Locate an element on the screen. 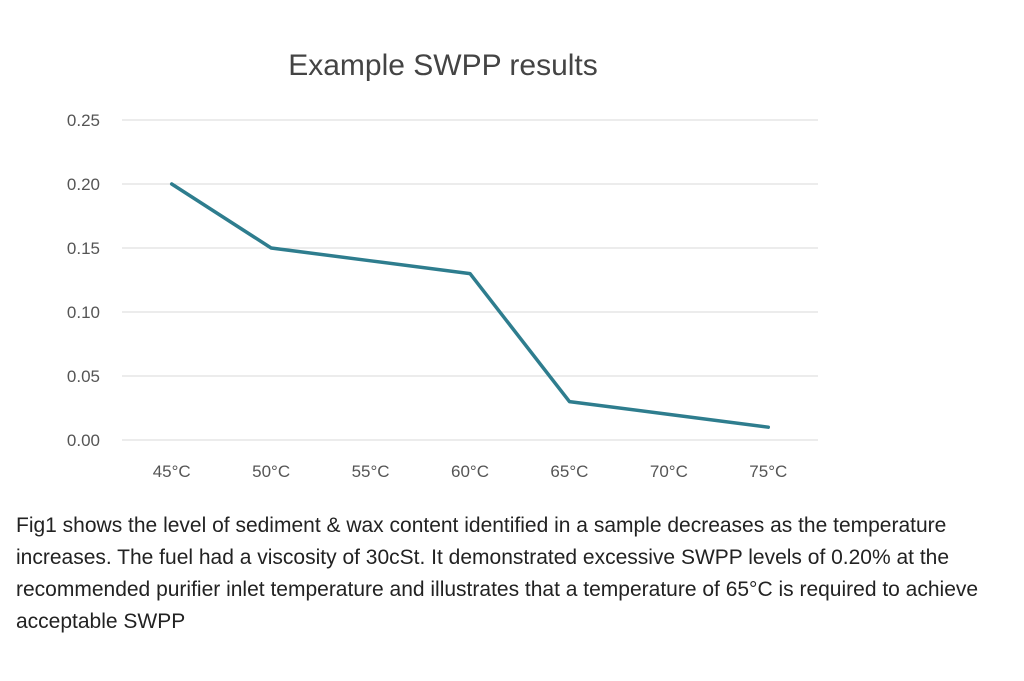  x-axis-ticks: 45°C 50°C 55°C 60°C 65°C 70°C 75°C is located at coordinates (470, 471).